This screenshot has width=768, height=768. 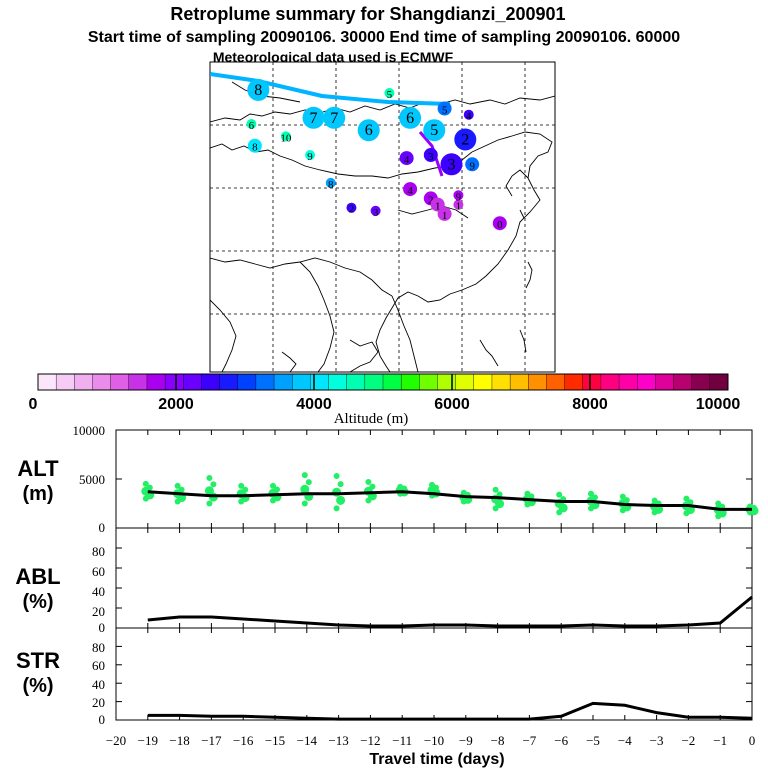 I want to click on x-tick-label: 0, so click(x=752, y=740).